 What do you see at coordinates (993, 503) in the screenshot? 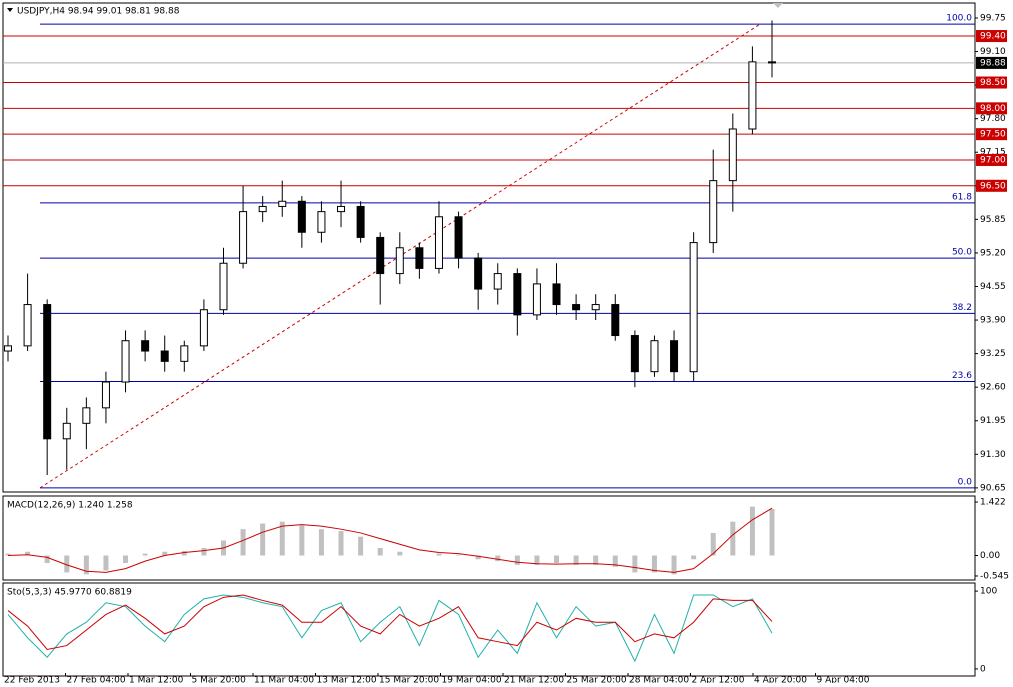
I see `y-tick-label: 1.422` at bounding box center [993, 503].